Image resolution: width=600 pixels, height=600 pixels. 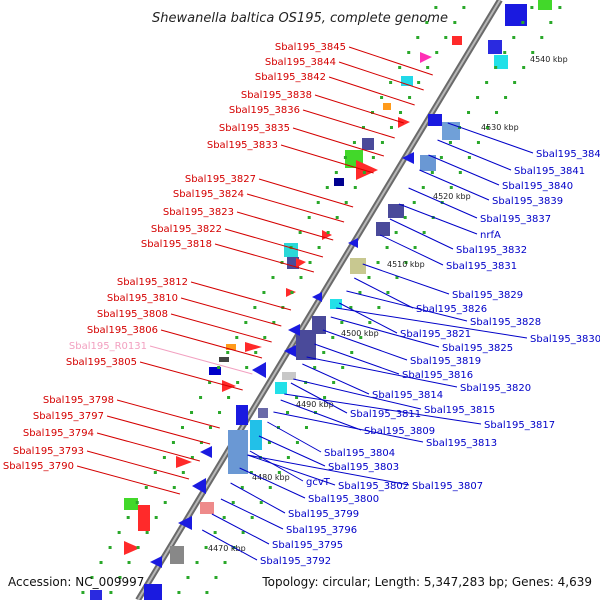 What do you see at coordinates (295, 561) in the screenshot?
I see `label-3792: Sbal195_3792` at bounding box center [295, 561].